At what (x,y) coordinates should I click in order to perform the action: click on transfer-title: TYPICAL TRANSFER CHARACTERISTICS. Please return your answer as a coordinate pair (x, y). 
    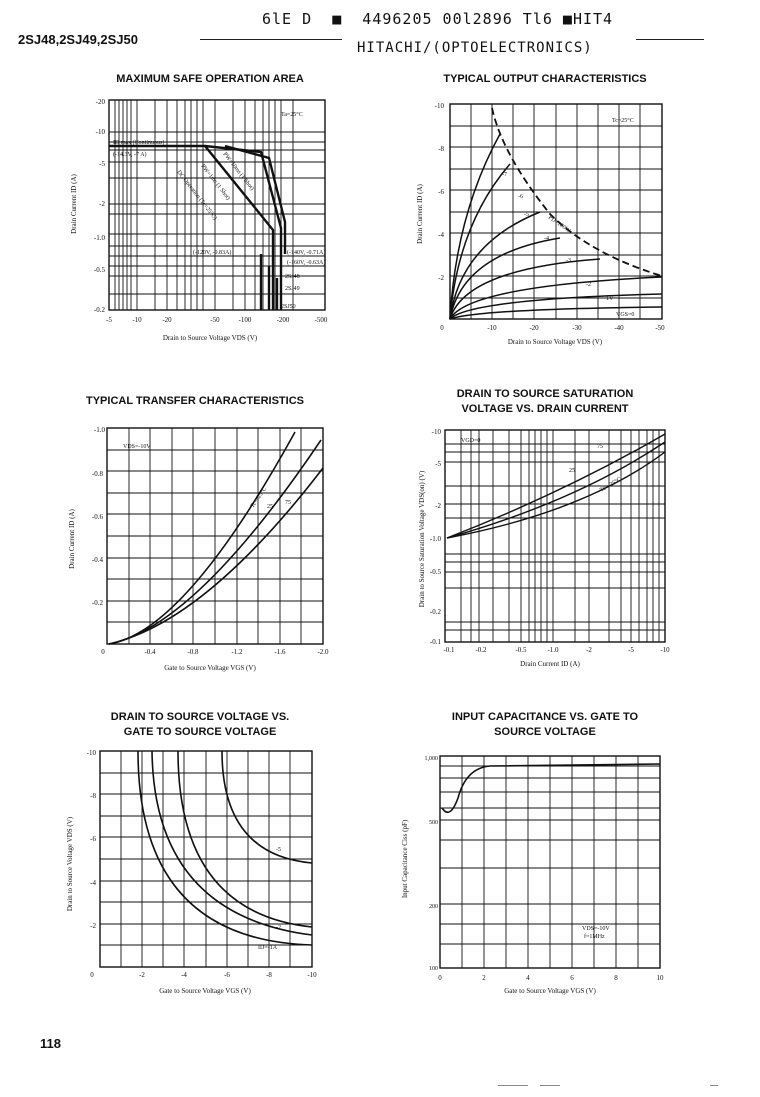
    Looking at the image, I should click on (195, 401).